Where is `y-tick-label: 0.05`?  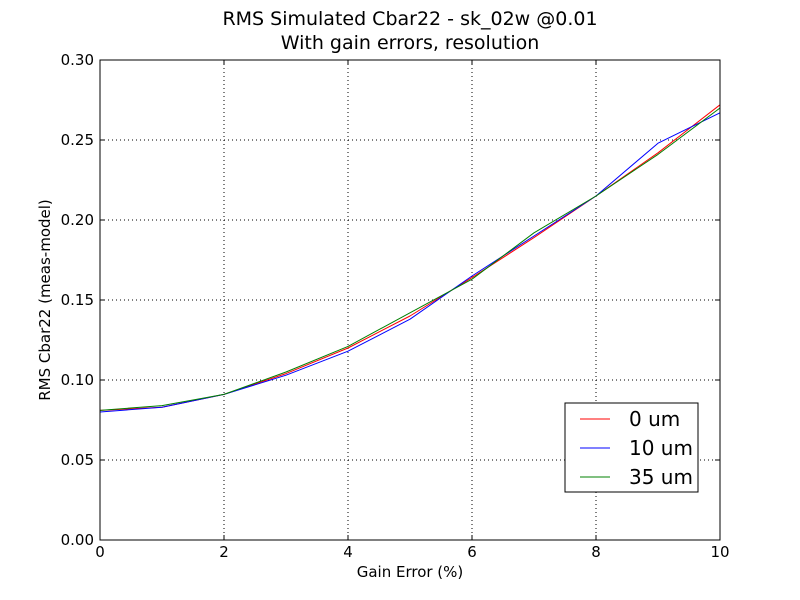 y-tick-label: 0.05 is located at coordinates (77, 460).